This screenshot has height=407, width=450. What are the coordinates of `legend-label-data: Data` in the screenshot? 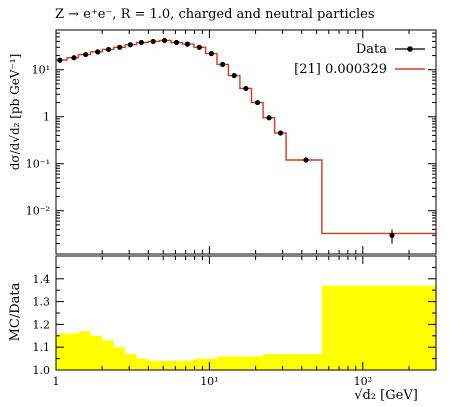 It's located at (371, 49).